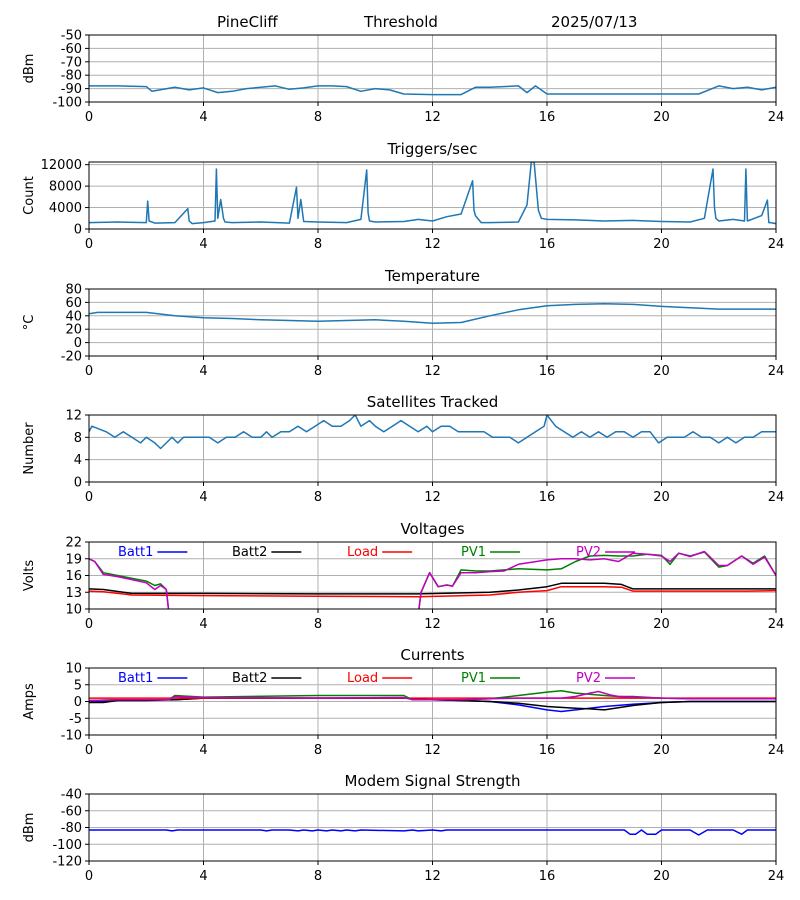  What do you see at coordinates (776, 371) in the screenshot?
I see `temperature-xtick-label: 24` at bounding box center [776, 371].